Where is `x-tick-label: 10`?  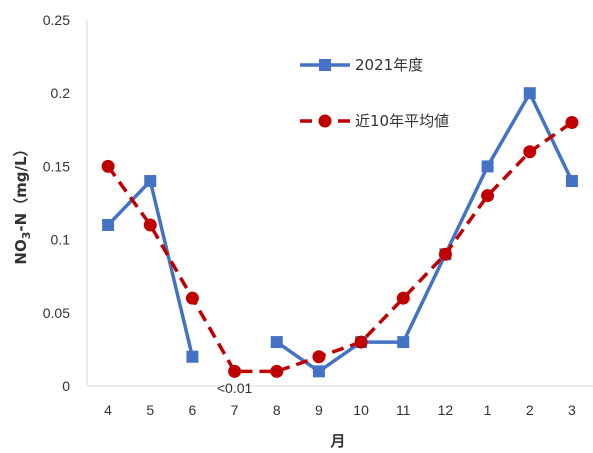 x-tick-label: 10 is located at coordinates (361, 410).